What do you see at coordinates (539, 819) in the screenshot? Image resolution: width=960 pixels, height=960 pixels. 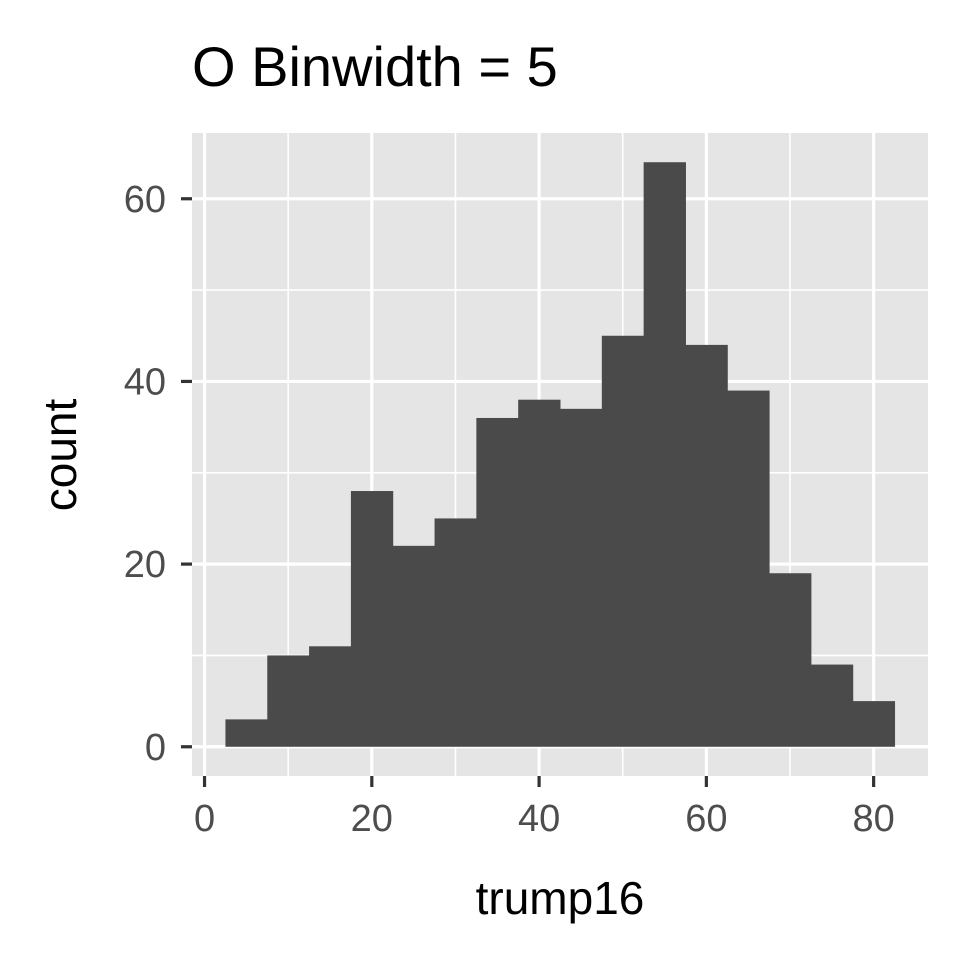 I see `x-tick-label: 40` at bounding box center [539, 819].